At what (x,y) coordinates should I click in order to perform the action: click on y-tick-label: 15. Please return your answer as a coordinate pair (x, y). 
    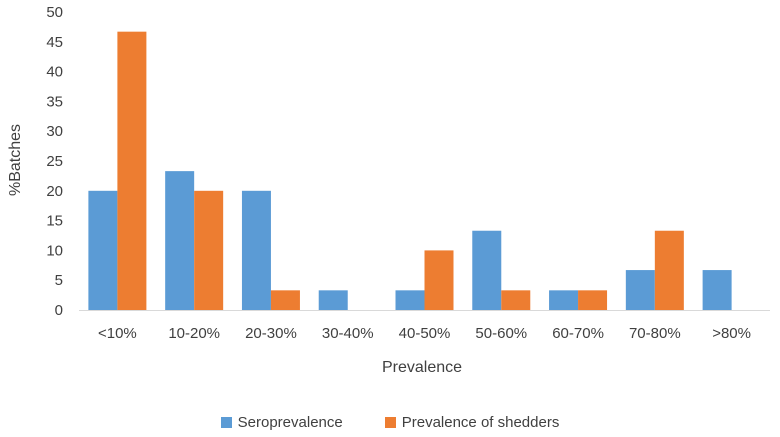
    Looking at the image, I should click on (54, 221).